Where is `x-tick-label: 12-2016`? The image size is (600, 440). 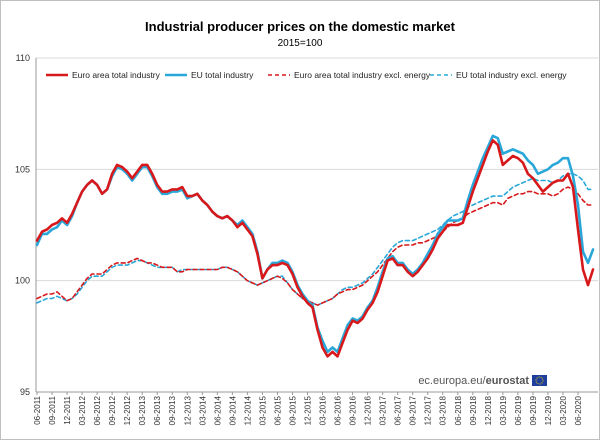
x-tick-label: 12-2016 is located at coordinates (368, 410).